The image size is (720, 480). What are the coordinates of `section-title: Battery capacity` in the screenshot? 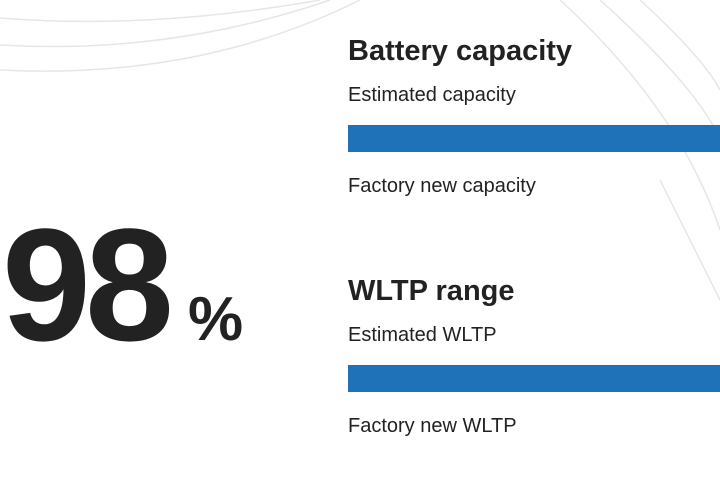 It's located at (460, 51).